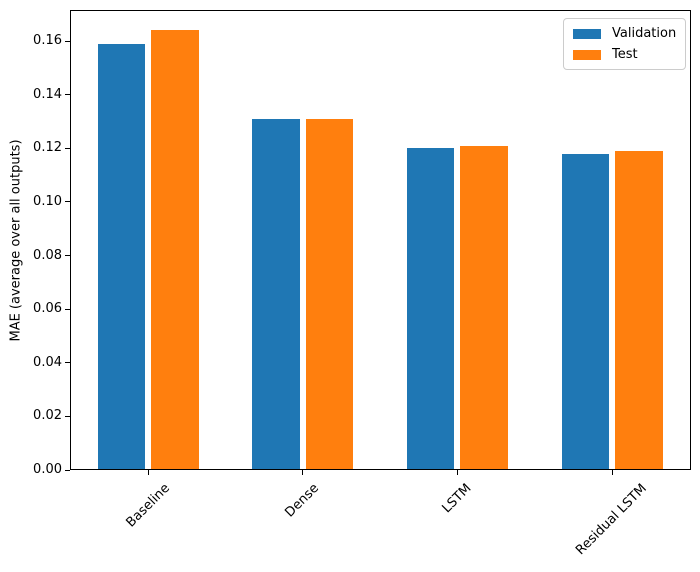 The height and width of the screenshot is (572, 700). Describe the element at coordinates (47, 309) in the screenshot. I see `y-axis-tick-label: 0.06` at that location.